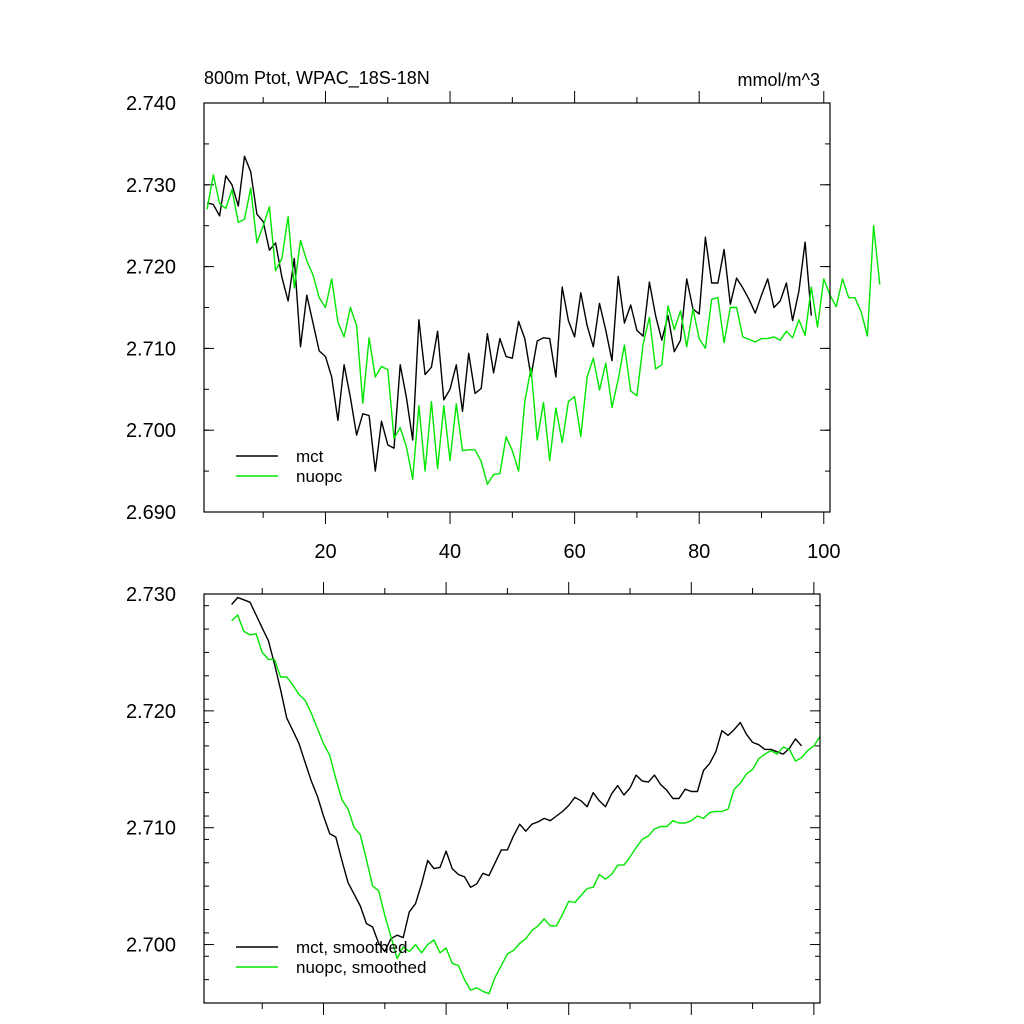 The height and width of the screenshot is (1024, 1024). What do you see at coordinates (823, 552) in the screenshot?
I see `x-tick-label: 100` at bounding box center [823, 552].